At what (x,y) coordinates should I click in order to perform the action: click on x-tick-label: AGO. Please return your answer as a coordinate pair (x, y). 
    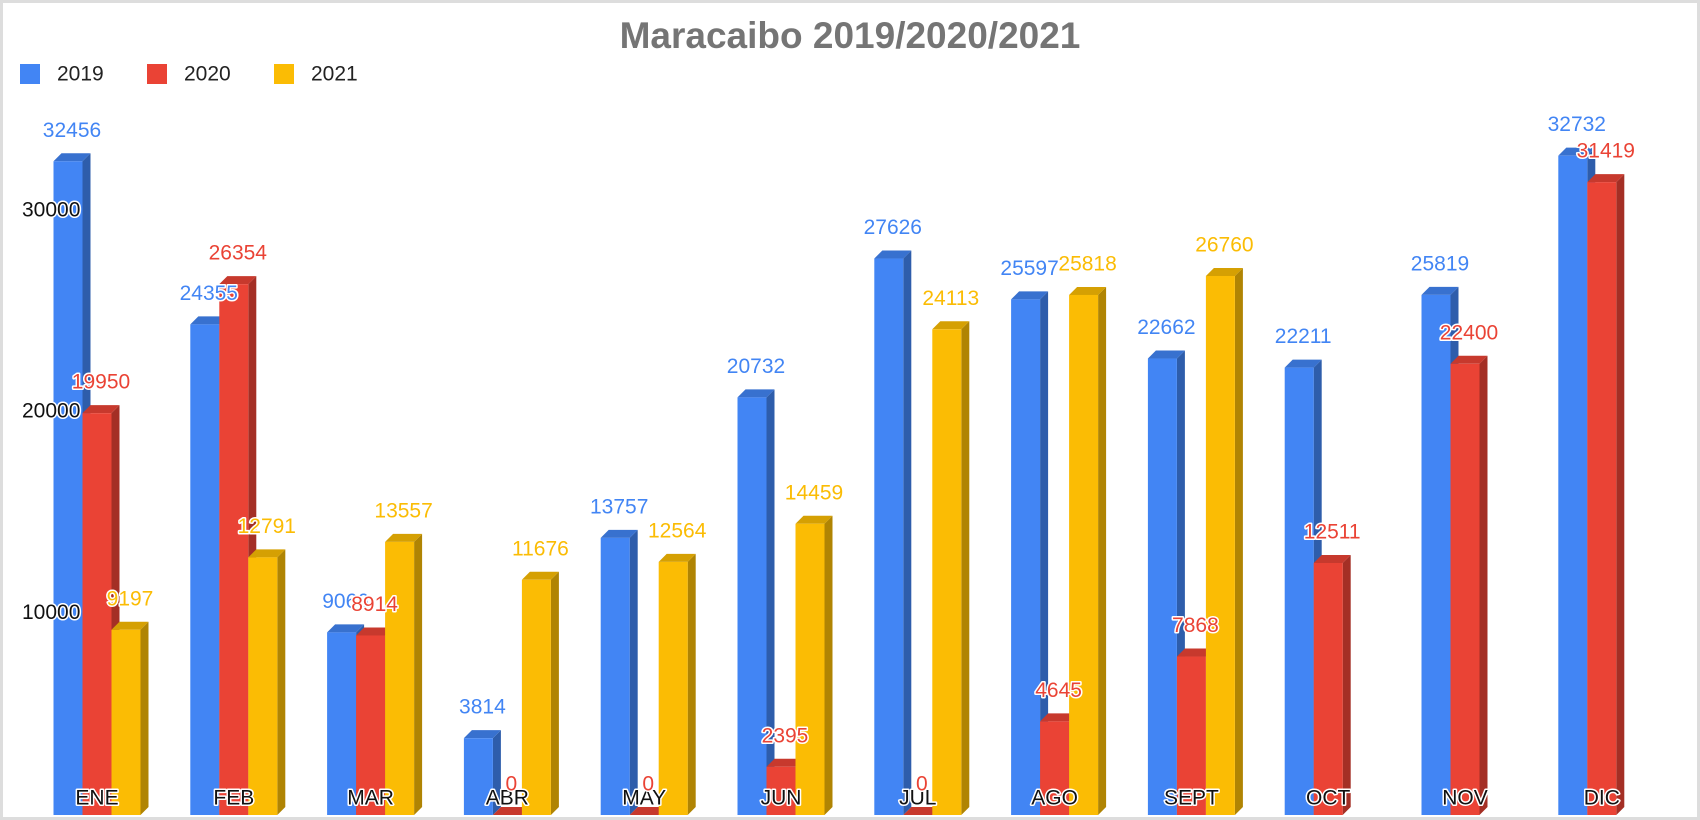
    Looking at the image, I should click on (1054, 798).